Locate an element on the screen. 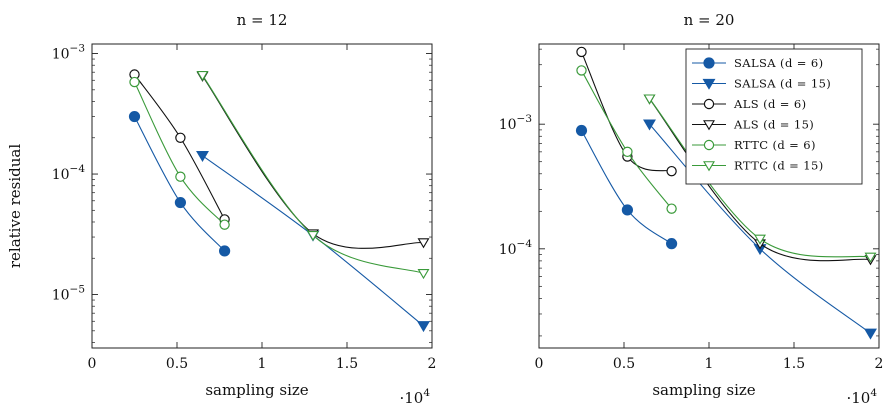 This screenshot has height=411, width=890. y-tick-label-exp: −5 is located at coordinates (77, 290).